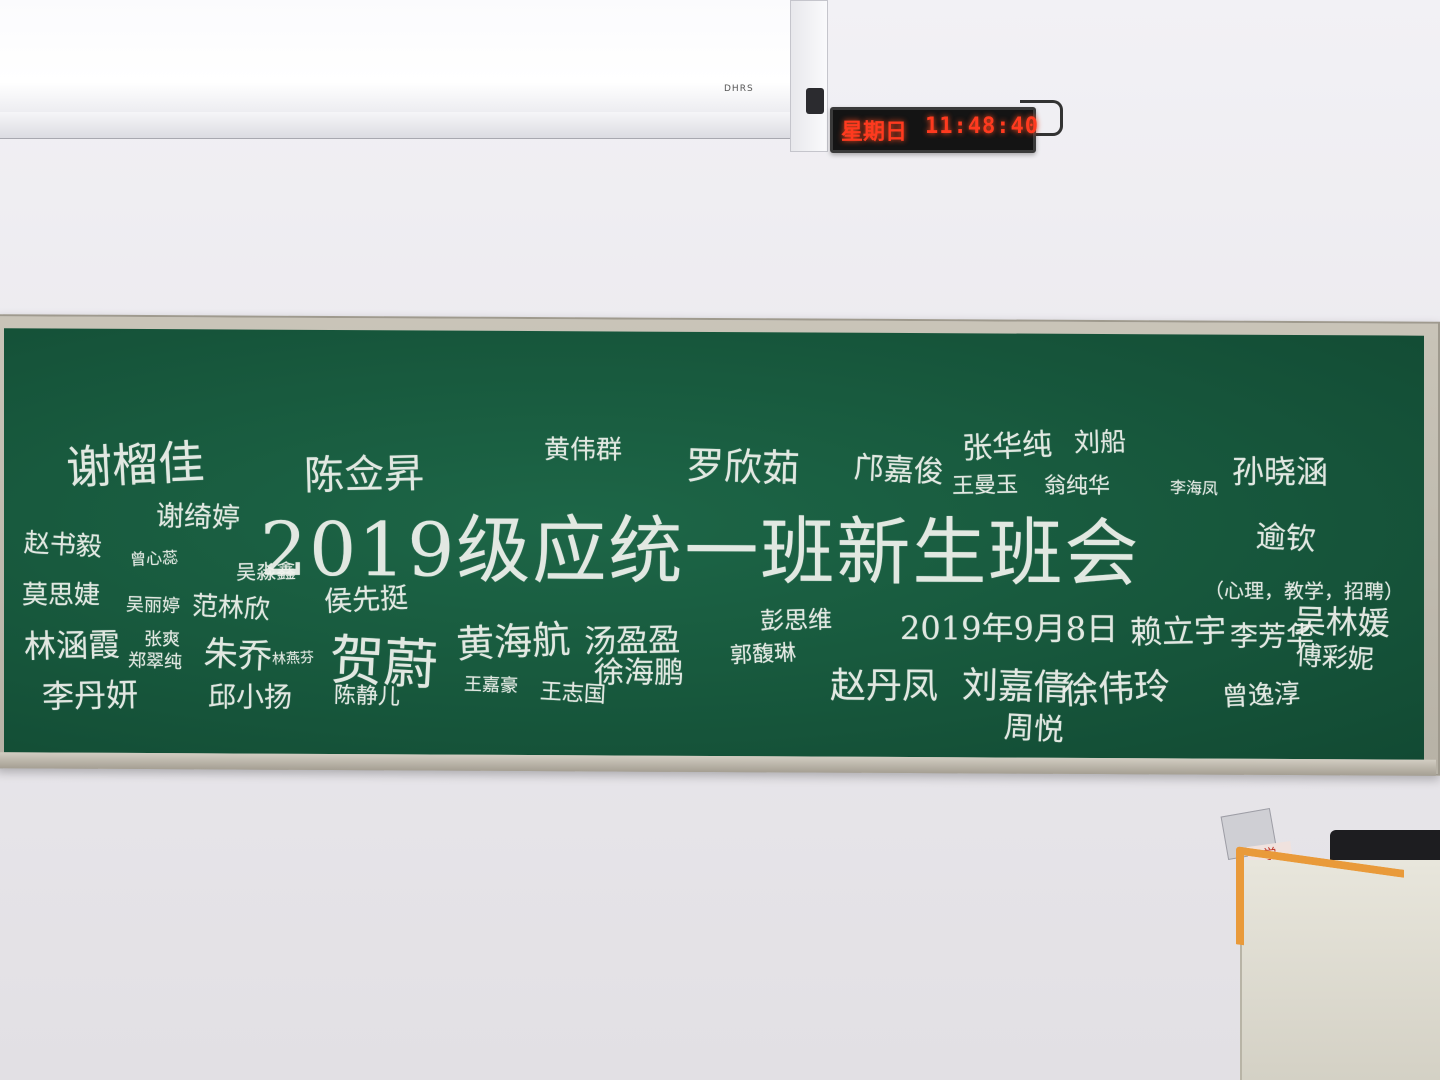 The image size is (1440, 1080). Describe the element at coordinates (739, 89) in the screenshot. I see `projector-brand-label: DHRS` at that location.